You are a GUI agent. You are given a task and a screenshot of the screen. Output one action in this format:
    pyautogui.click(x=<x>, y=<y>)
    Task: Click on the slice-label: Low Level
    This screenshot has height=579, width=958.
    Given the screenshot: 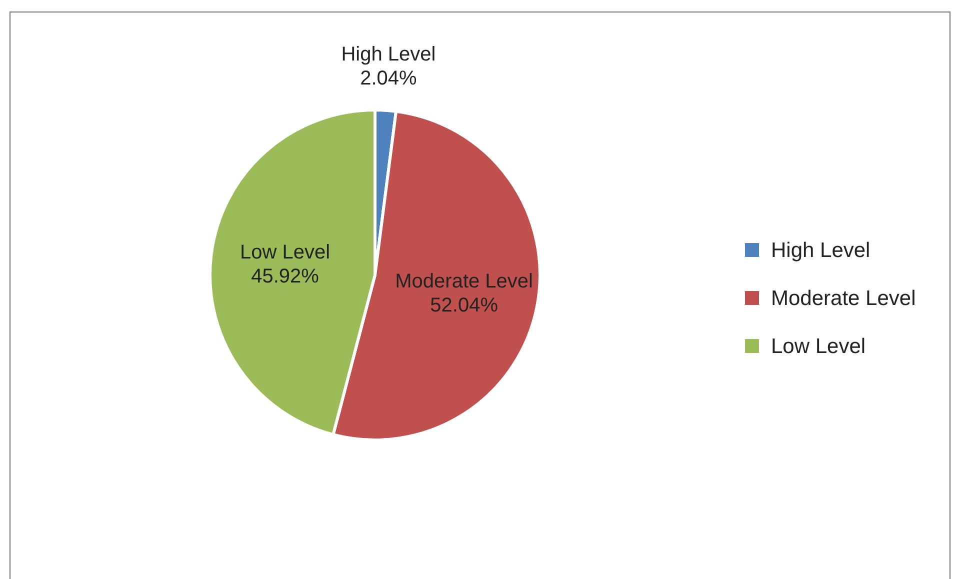 What is the action you would take?
    pyautogui.click(x=285, y=252)
    